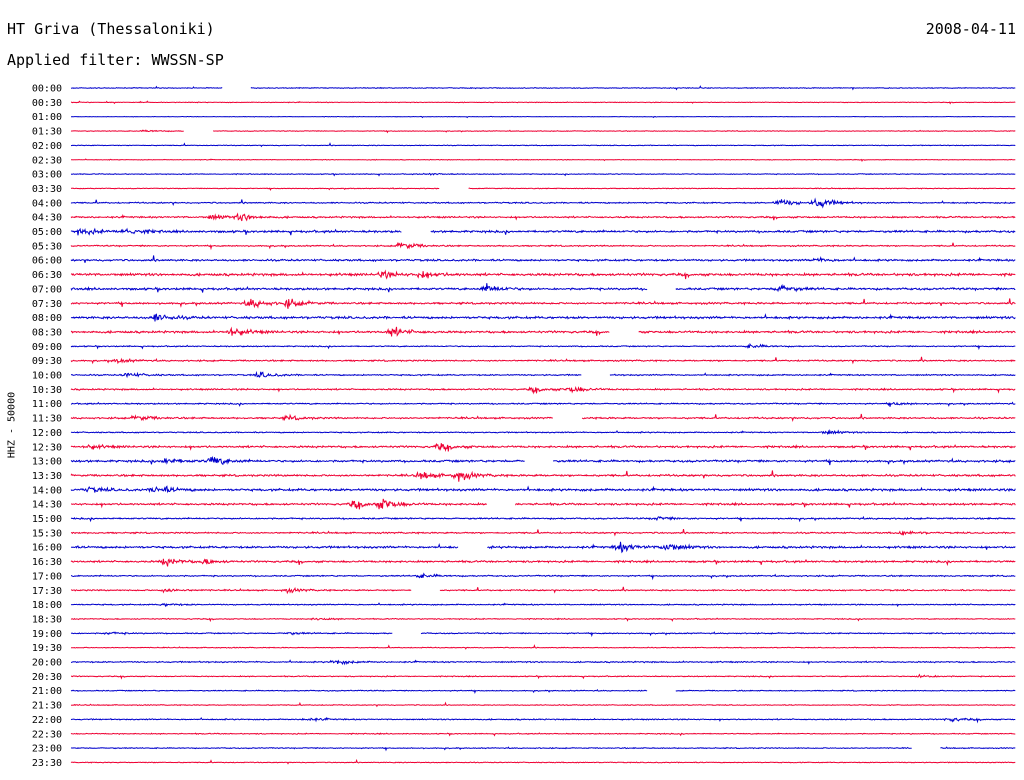  Describe the element at coordinates (47, 318) in the screenshot. I see `tick-label: 08:00` at that location.